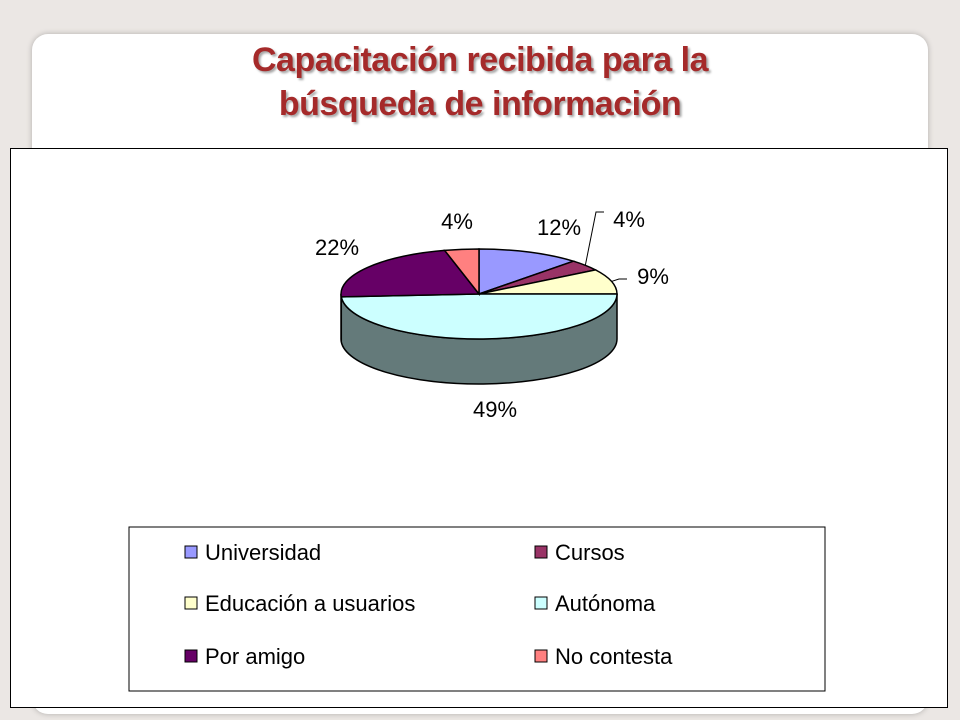 This screenshot has height=720, width=960. What do you see at coordinates (461, 272) in the screenshot?
I see `pie-slice-no-contesta` at bounding box center [461, 272].